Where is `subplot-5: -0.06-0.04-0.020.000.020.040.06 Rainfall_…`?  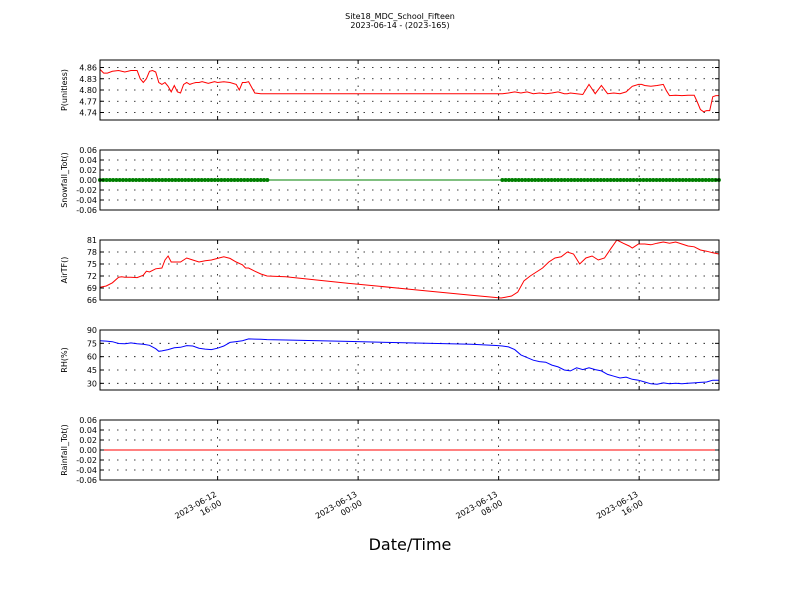
subplot-5: -0.06-0.04-0.020.000.020.040.06 Rainfall_… is located at coordinates (390, 450).